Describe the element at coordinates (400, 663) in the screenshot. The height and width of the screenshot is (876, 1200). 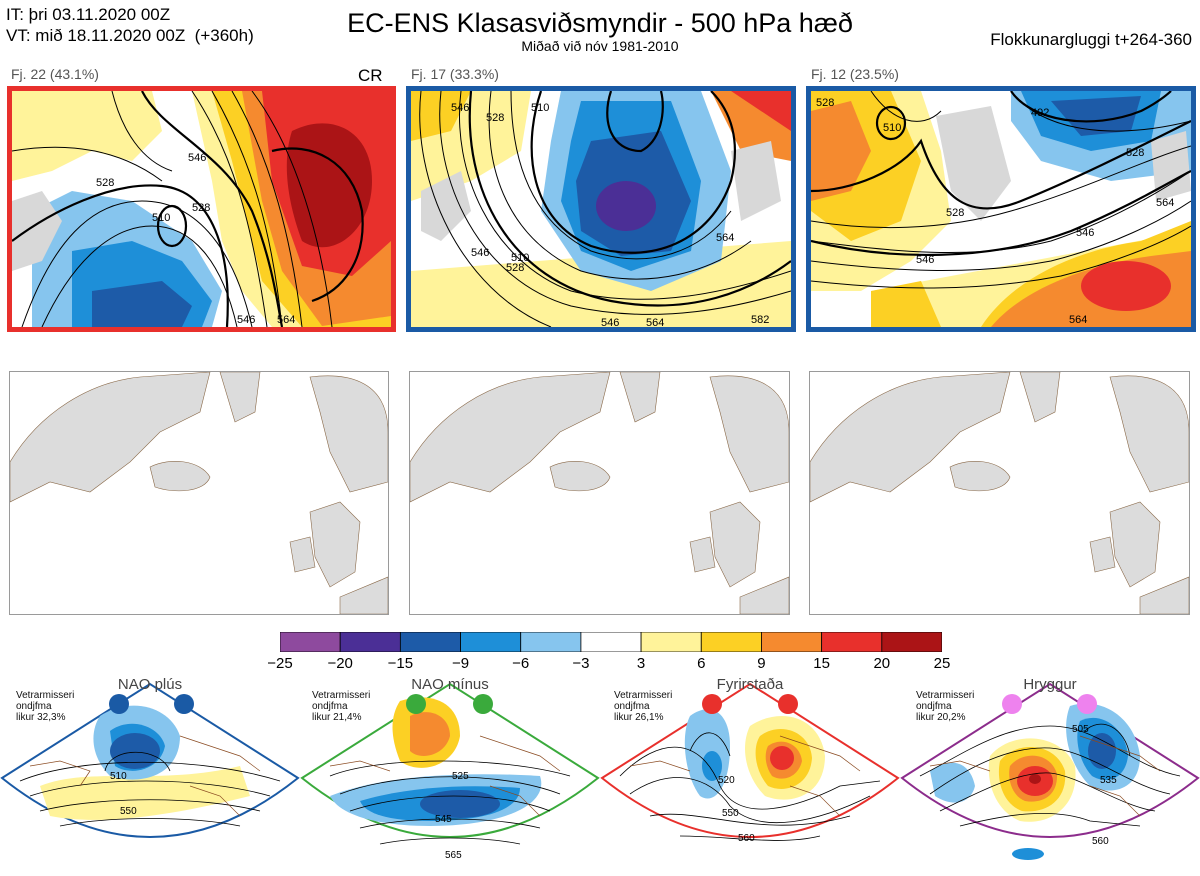
I see `colorbar-tick-label: −15` at that location.